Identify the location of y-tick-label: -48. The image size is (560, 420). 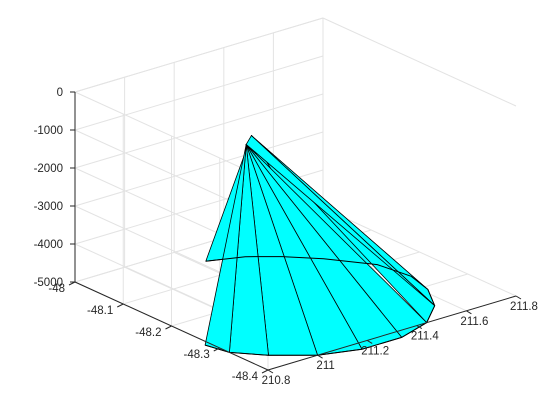
(56, 289).